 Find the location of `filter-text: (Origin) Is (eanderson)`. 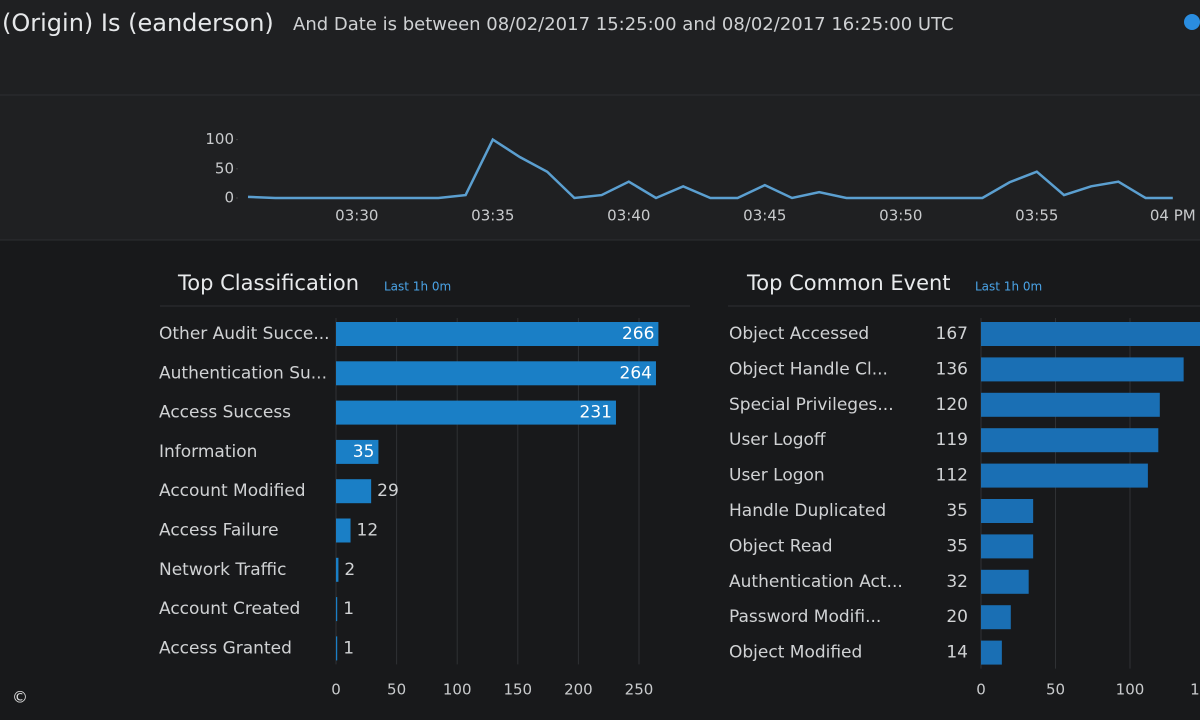

filter-text: (Origin) Is (eanderson) is located at coordinates (138, 23).